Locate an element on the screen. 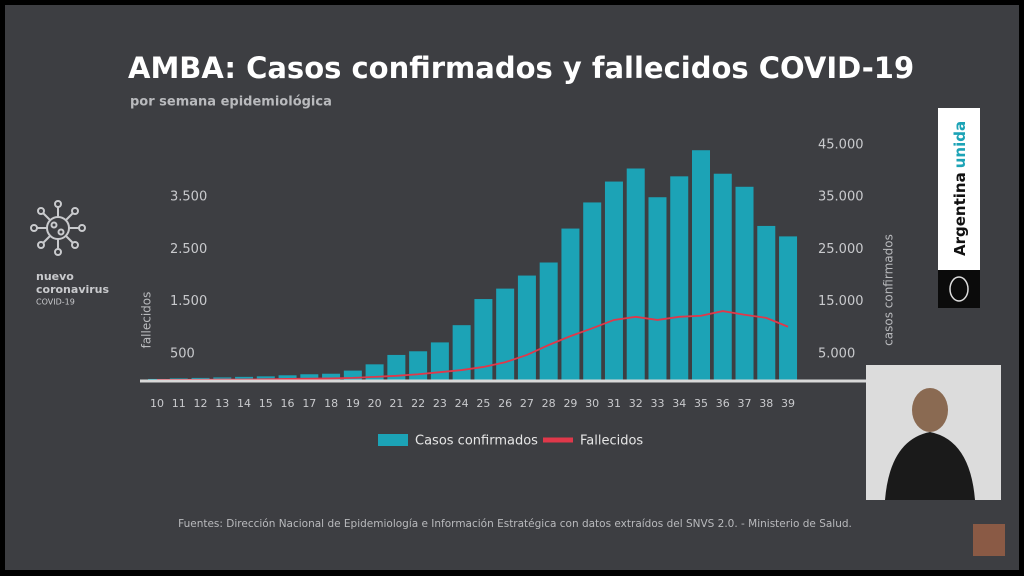 The image size is (1024, 576). virus-icon is located at coordinates (58, 228).